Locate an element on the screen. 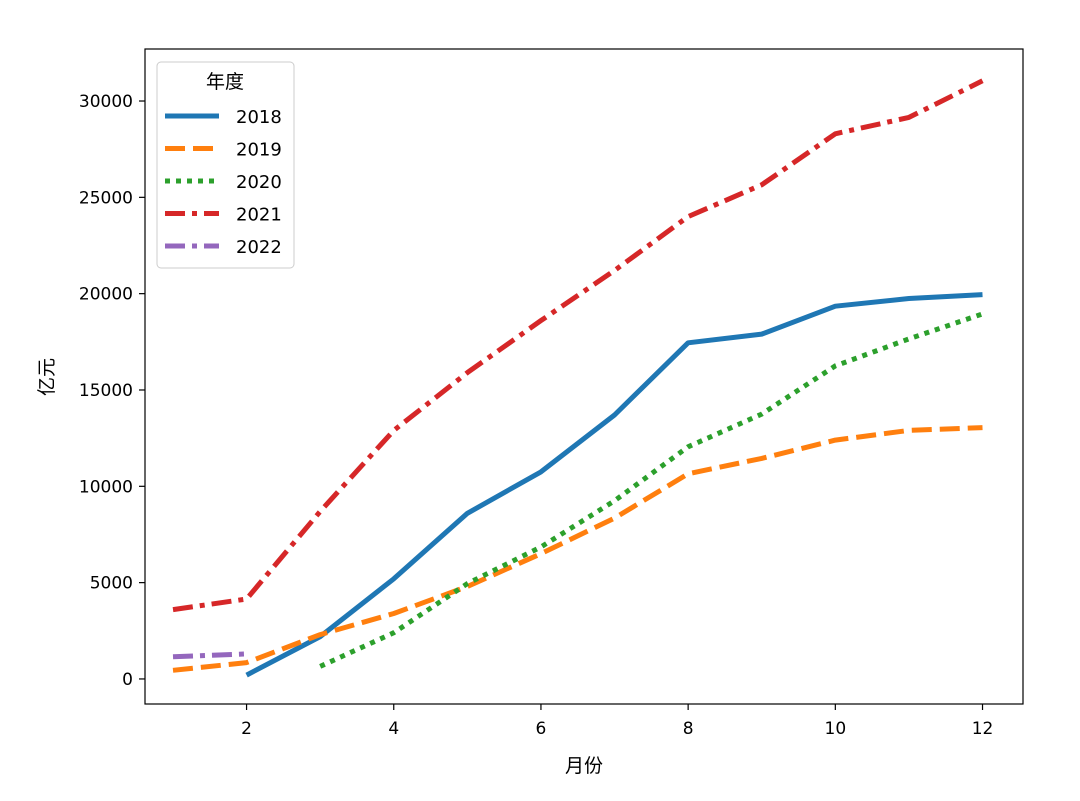  x-tick-label: 4 is located at coordinates (393, 729).